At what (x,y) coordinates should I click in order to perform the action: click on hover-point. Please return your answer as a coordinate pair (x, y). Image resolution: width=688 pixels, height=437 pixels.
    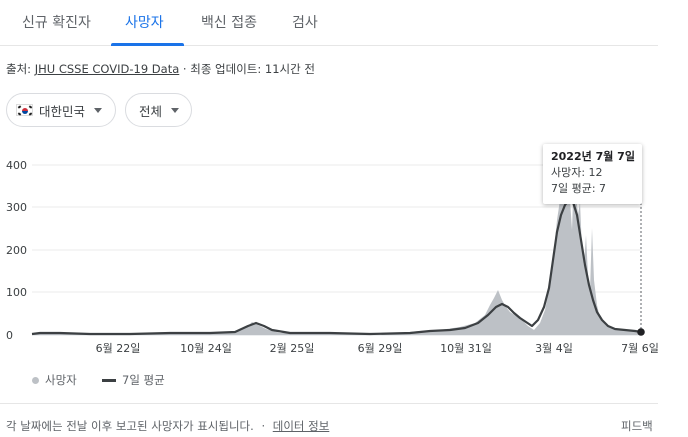
    Looking at the image, I should click on (641, 332).